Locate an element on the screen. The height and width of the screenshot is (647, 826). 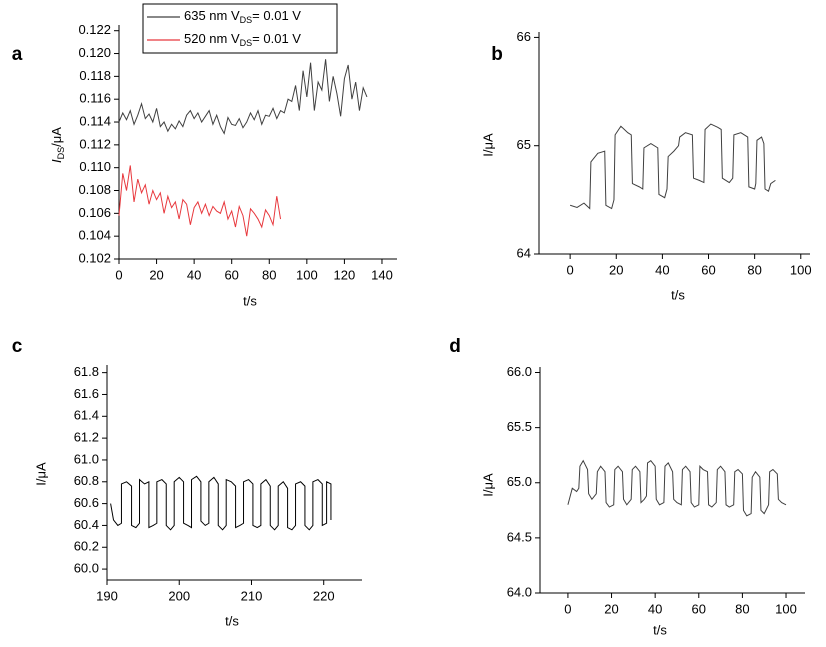
y-axis-label: IDS/μA is located at coordinates (57, 145).